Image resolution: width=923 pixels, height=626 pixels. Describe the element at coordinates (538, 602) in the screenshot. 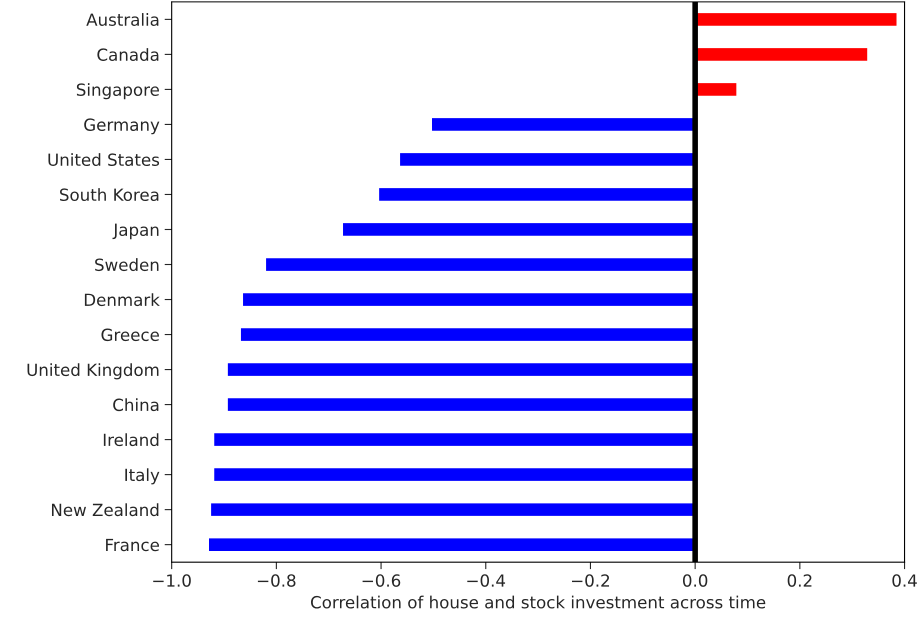

I see `x-axis-title: Correlation of house and stock investment across time` at that location.